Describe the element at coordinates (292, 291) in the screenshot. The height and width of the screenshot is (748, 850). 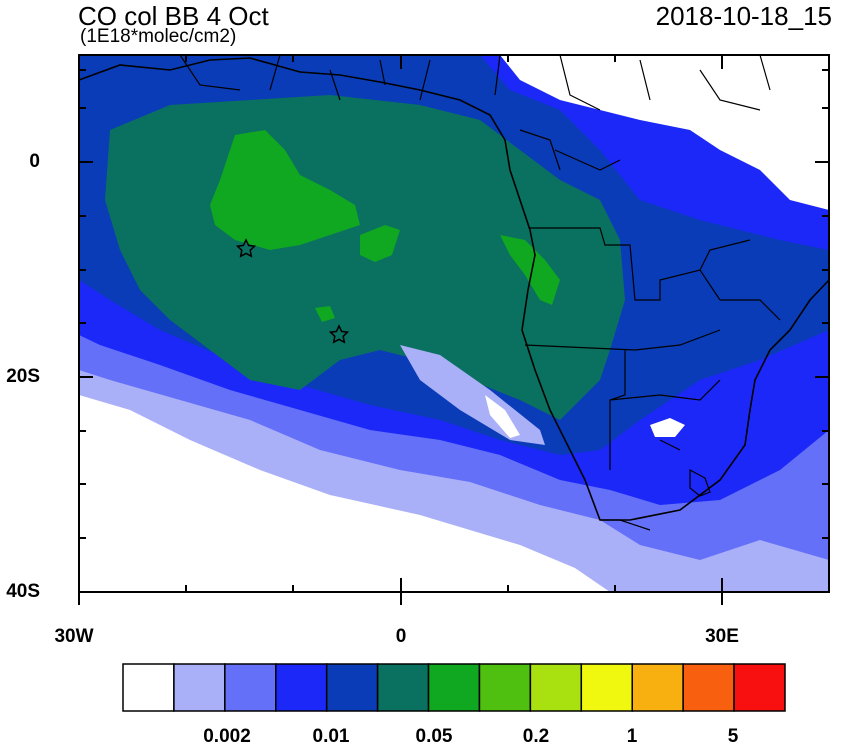
I see `marker-stars` at that location.